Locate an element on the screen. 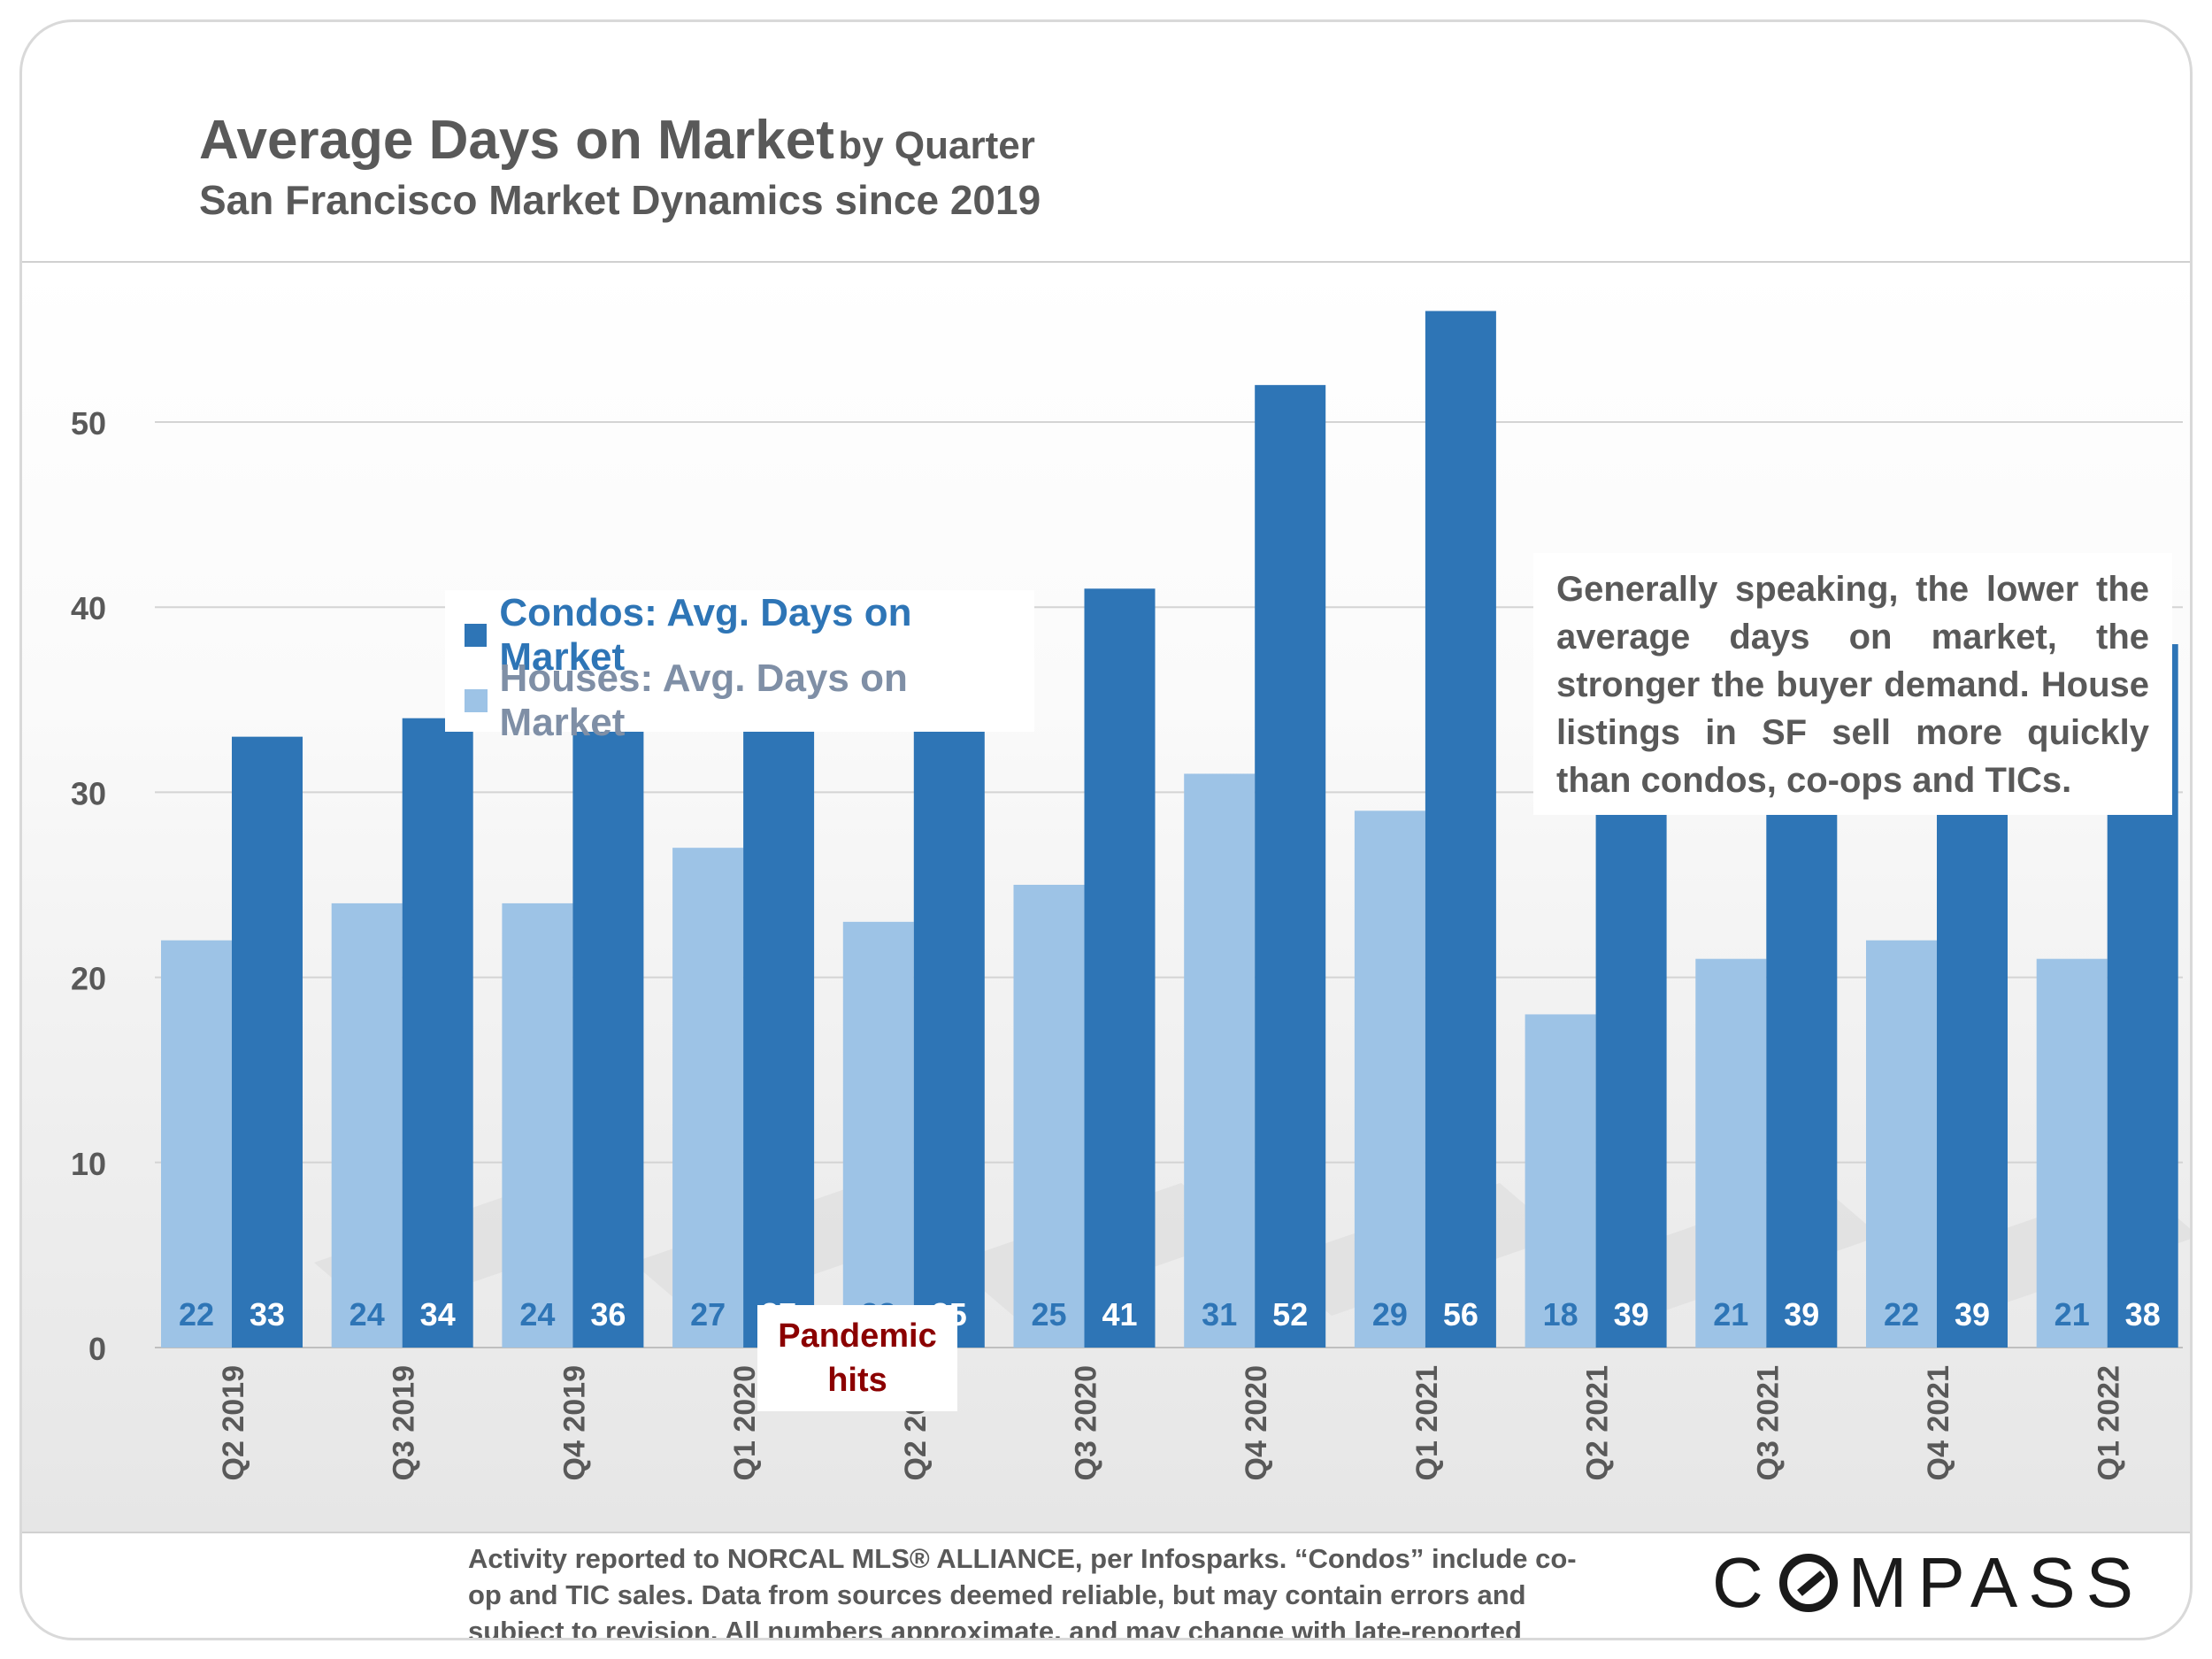 This screenshot has height=1659, width=2212. x-tick-label: Q1 2020 is located at coordinates (745, 1423).